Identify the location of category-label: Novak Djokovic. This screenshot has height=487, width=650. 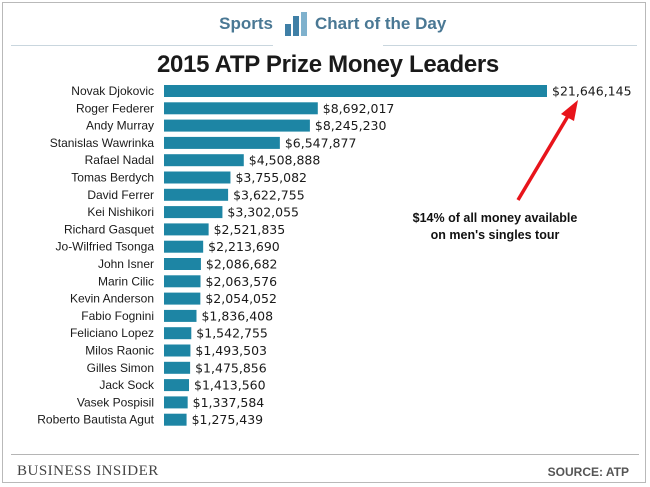
(112, 91).